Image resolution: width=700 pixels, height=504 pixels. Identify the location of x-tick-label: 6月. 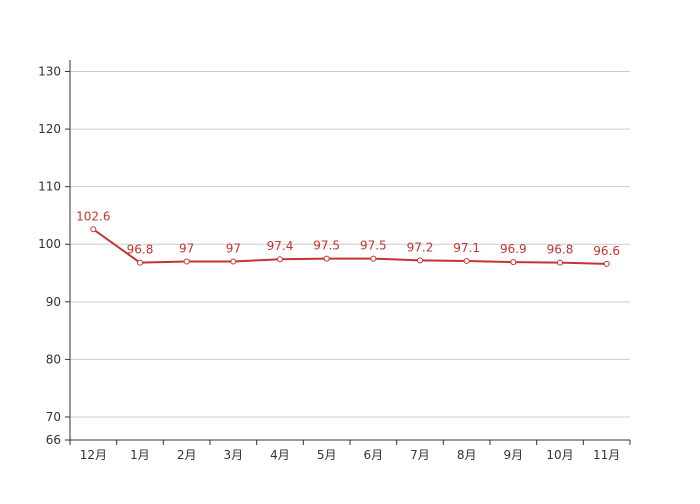
(374, 455).